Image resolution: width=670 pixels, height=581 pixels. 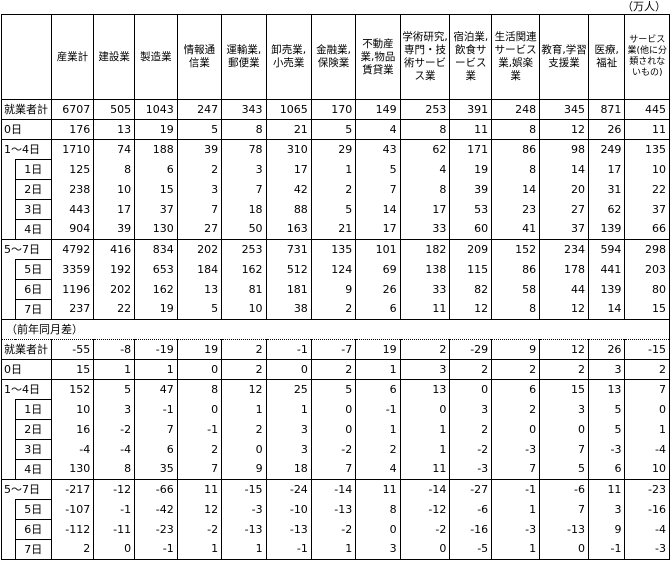 I want to click on value-cell: 188, so click(x=156, y=149).